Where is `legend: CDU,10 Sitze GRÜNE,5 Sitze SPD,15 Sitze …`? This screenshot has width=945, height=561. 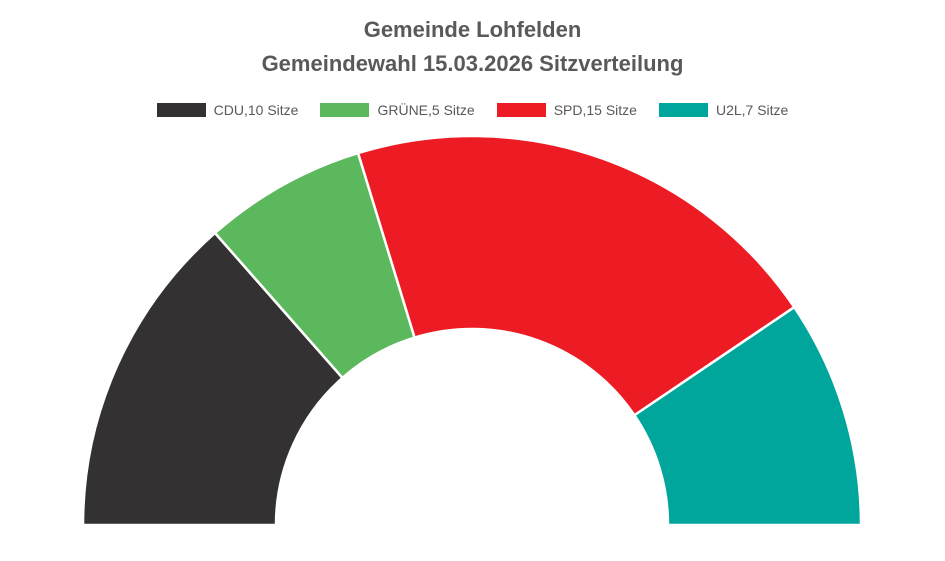 legend: CDU,10 Sitze GRÜNE,5 Sitze SPD,15 Sitze … is located at coordinates (472, 110).